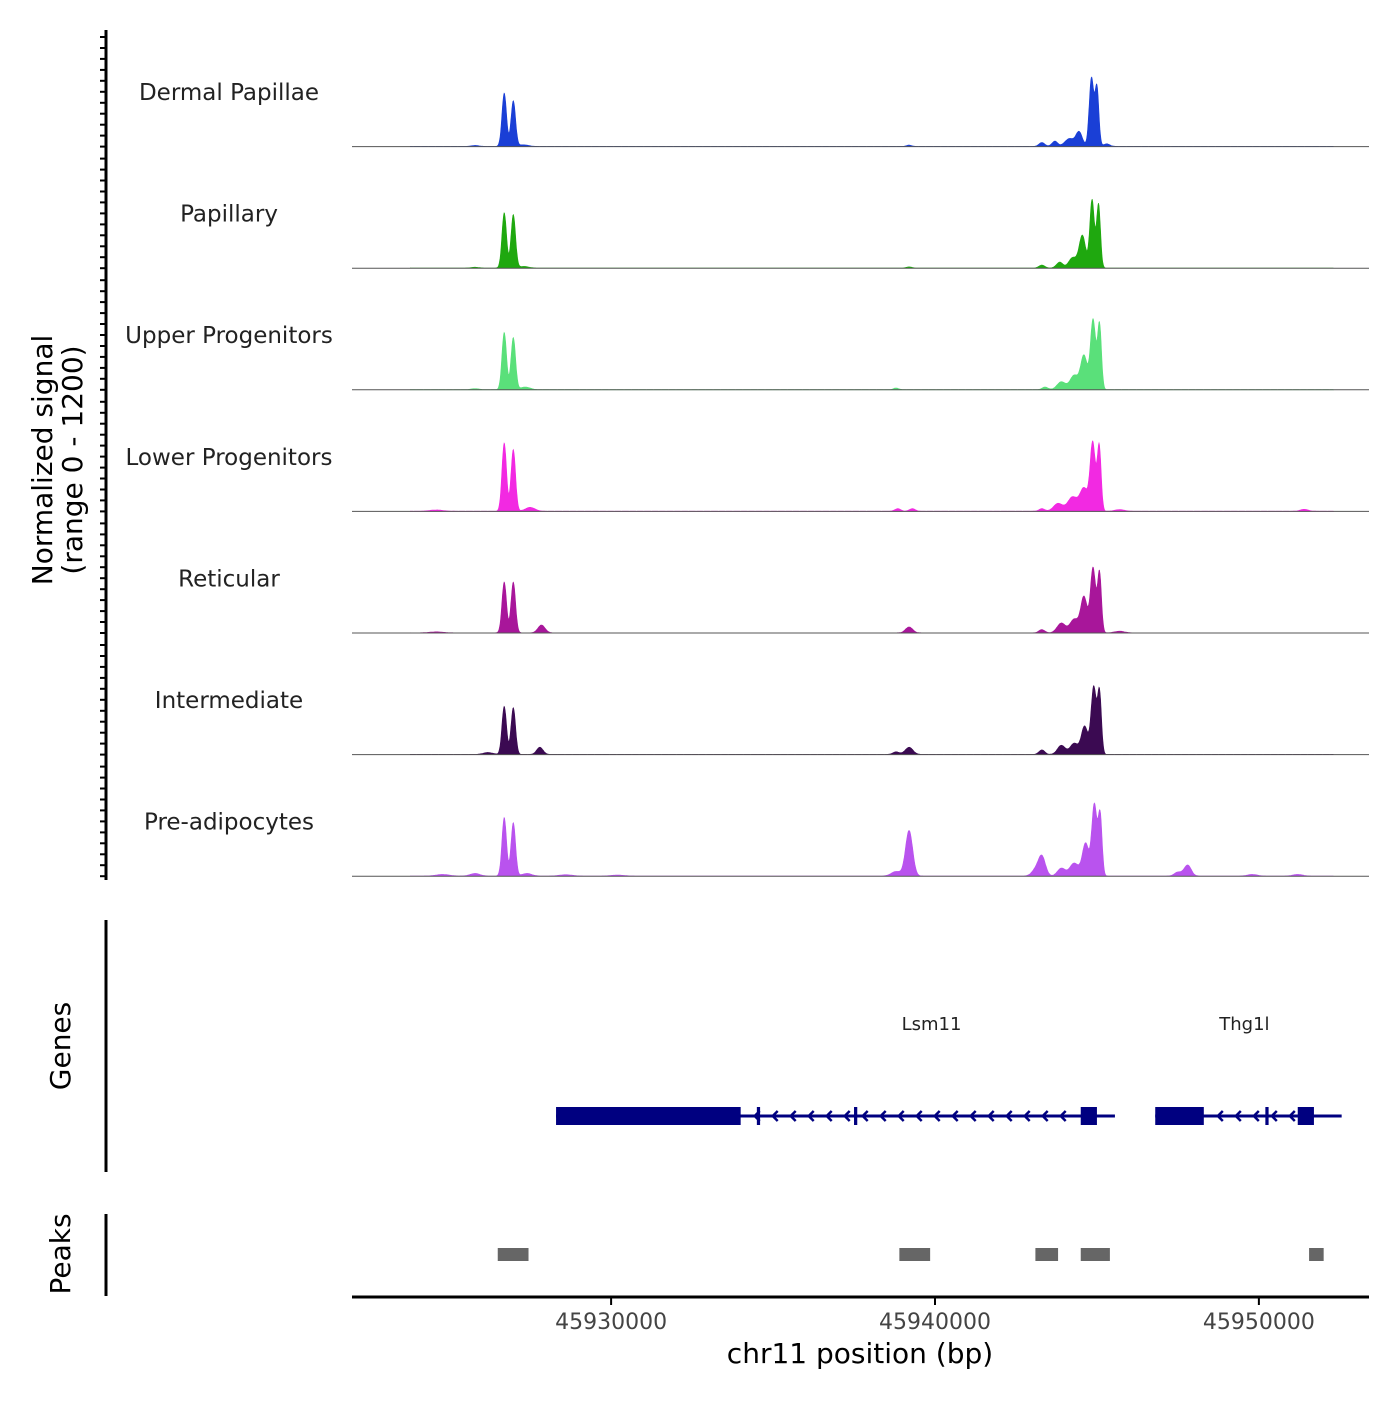  Describe the element at coordinates (72, 459) in the screenshot. I see `y-axis-label-line2: (range 0 - 1200)` at that location.